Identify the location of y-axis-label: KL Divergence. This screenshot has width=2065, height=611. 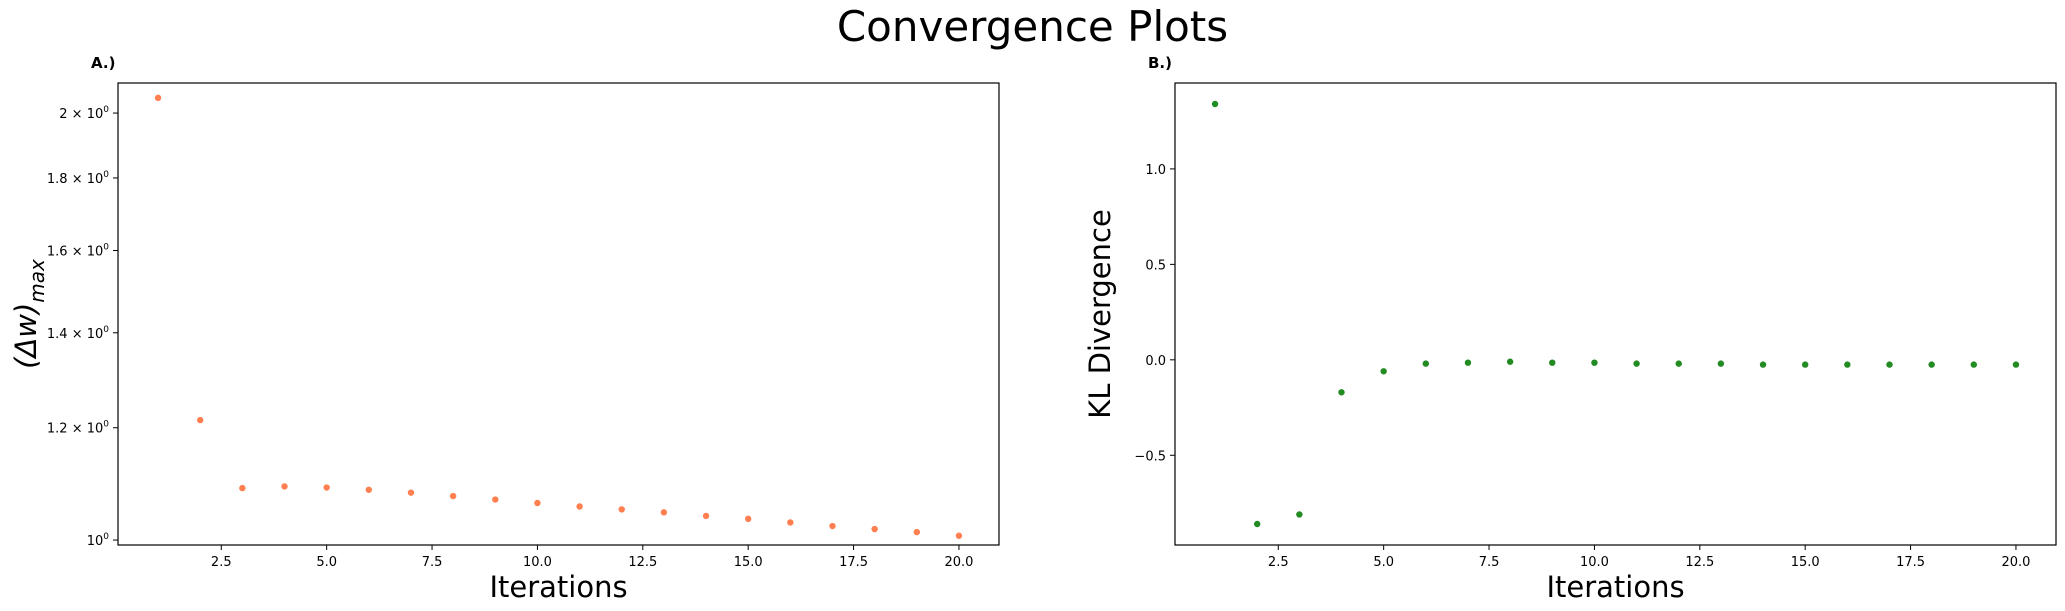
(1100, 314).